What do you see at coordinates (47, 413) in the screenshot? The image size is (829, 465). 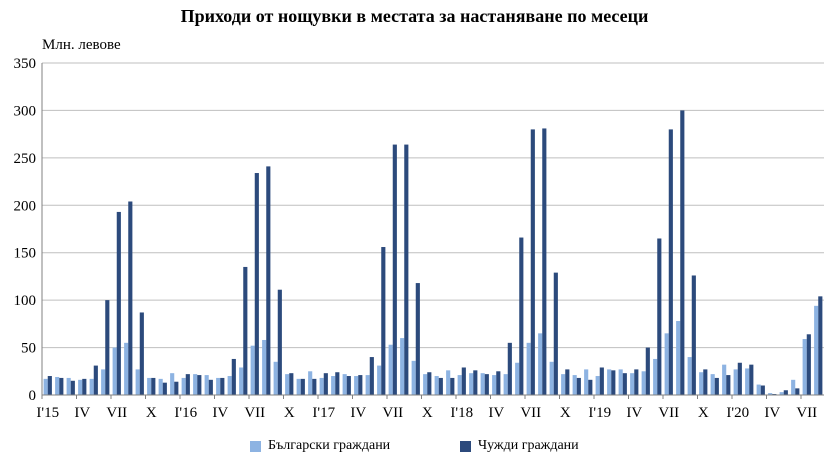 I see `x-tick-label: I'15` at bounding box center [47, 413].